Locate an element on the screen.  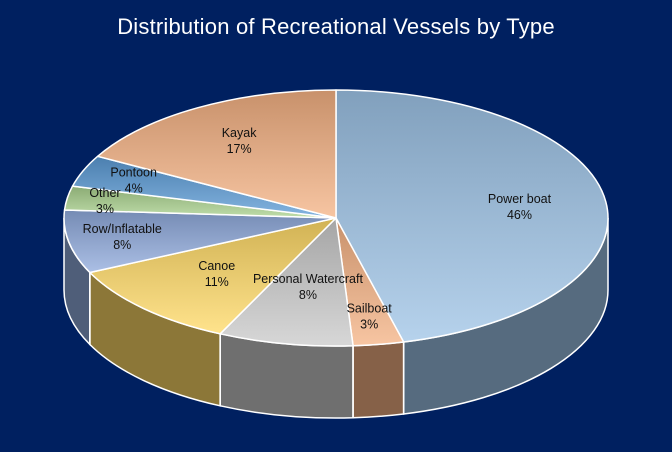
category-label-canoe: Canoe is located at coordinates (216, 266).